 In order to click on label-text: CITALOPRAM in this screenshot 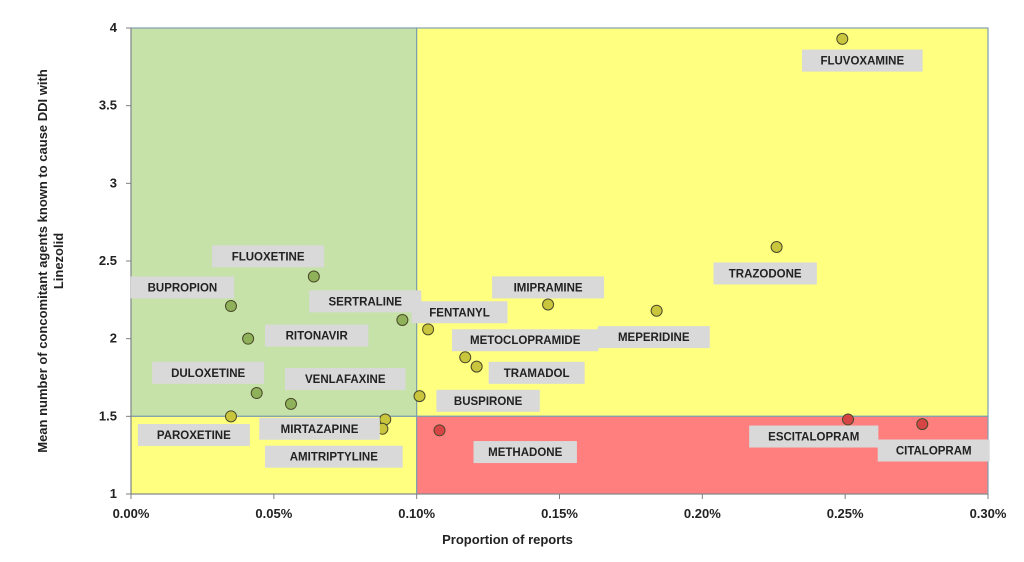, I will do `click(934, 452)`.